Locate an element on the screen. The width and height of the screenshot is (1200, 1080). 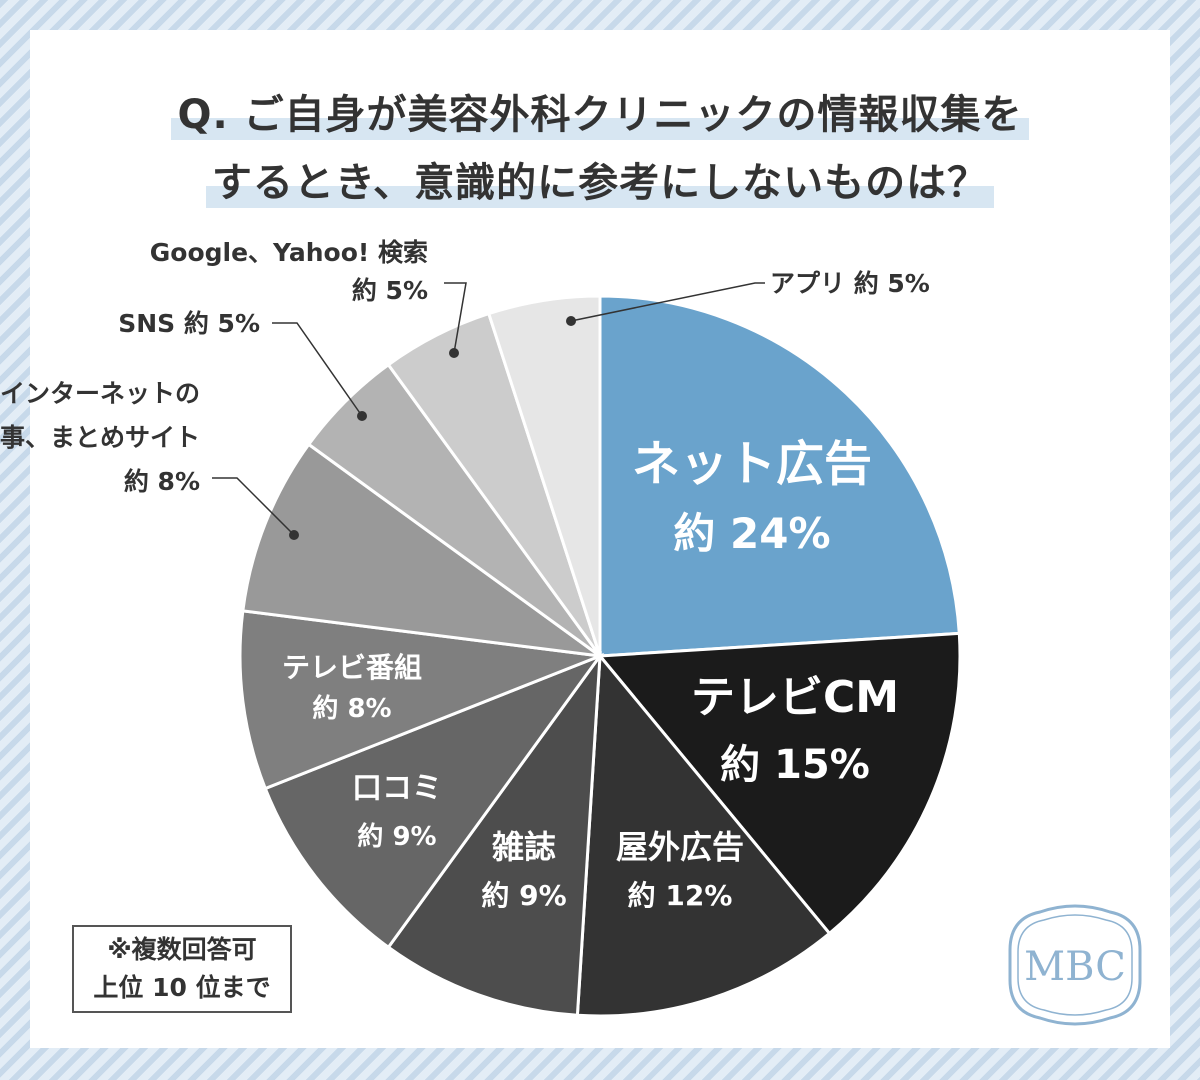
logo-frame is located at coordinates (1075, 965).